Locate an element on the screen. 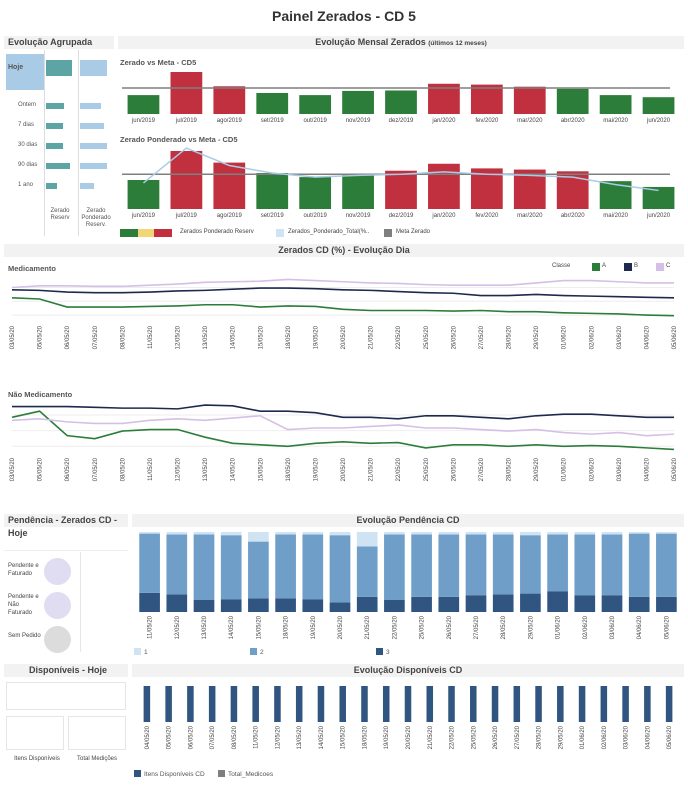  sem-pedido-circle is located at coordinates (57, 639).